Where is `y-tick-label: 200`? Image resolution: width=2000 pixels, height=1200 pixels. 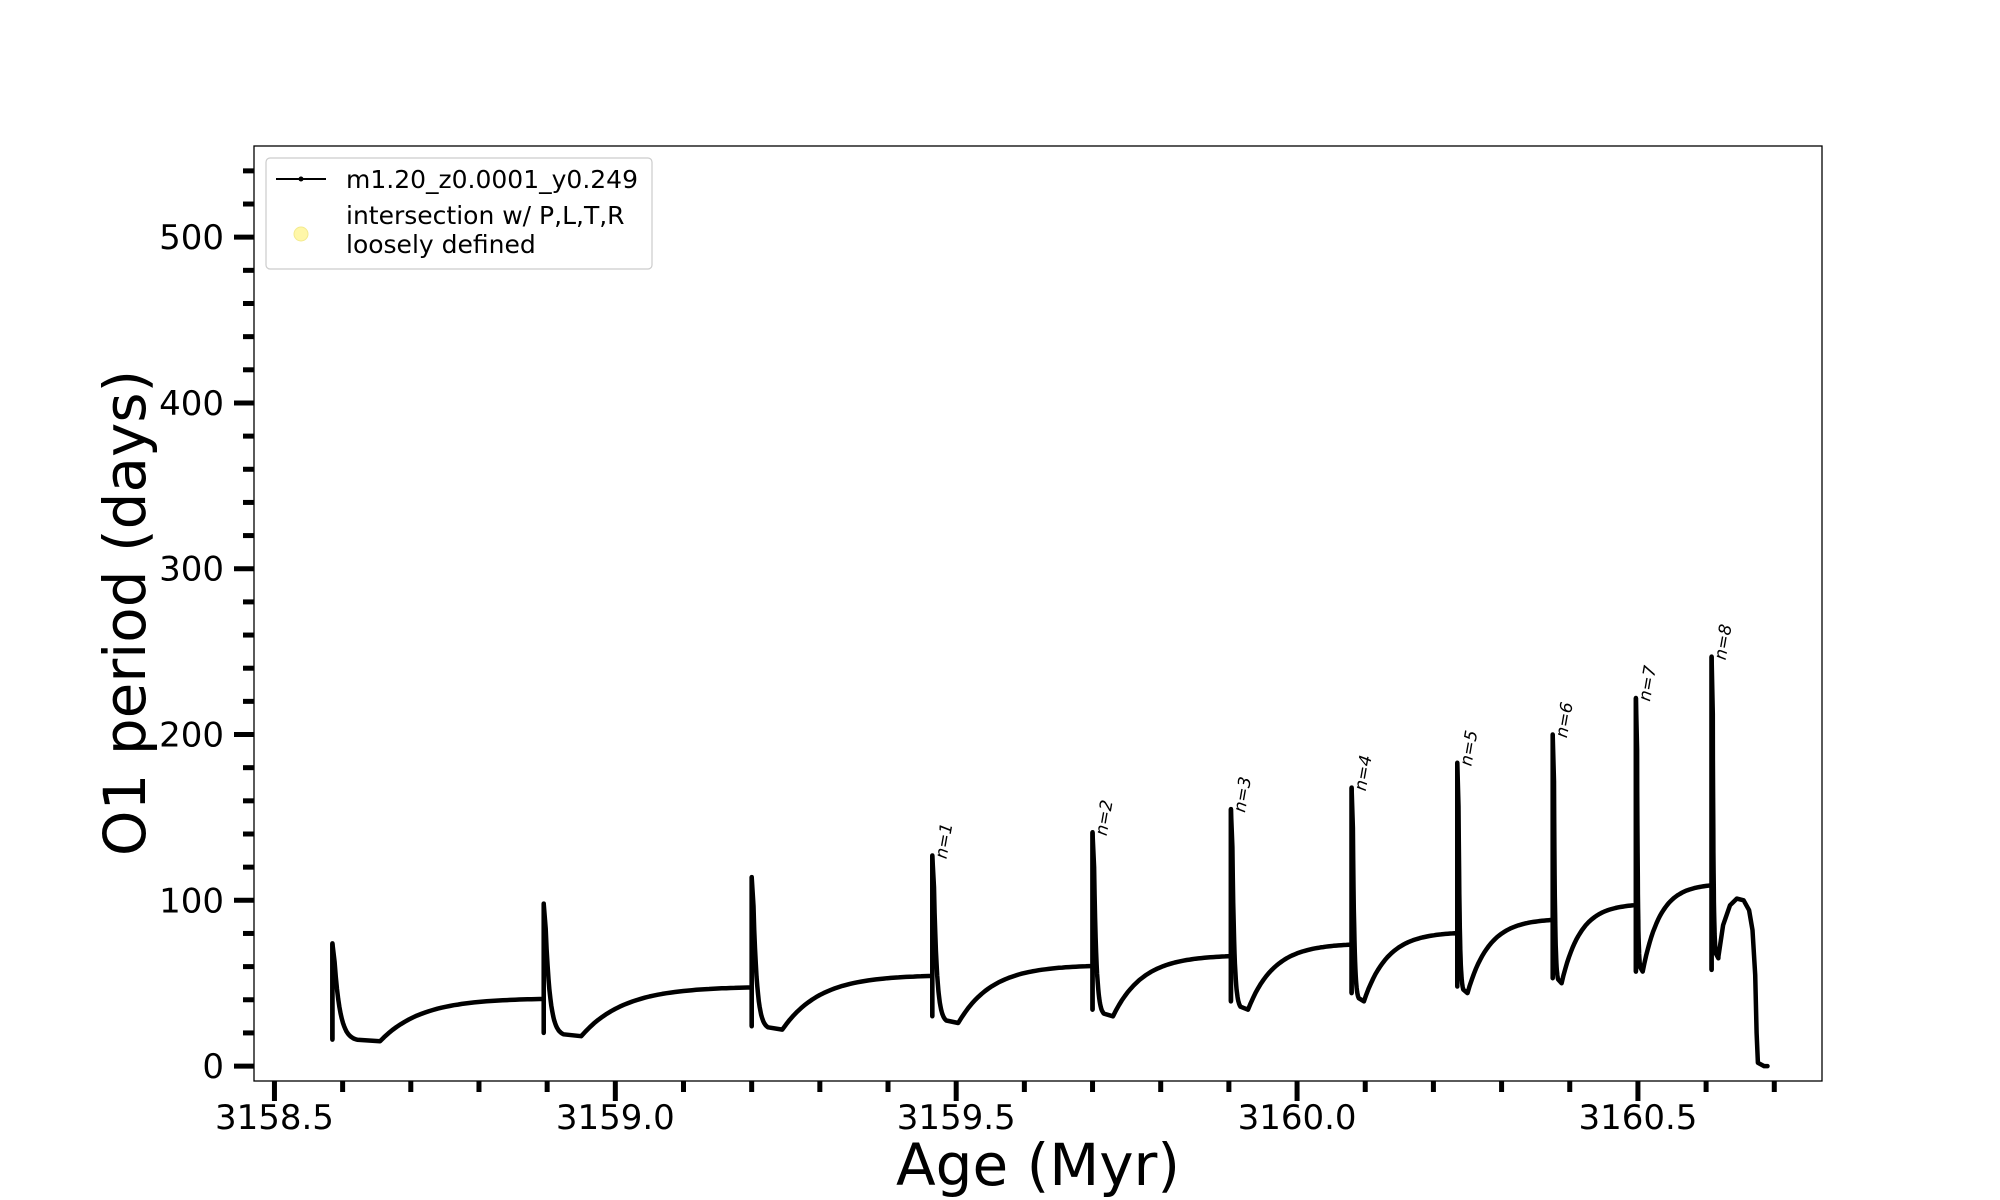
y-tick-label: 200 is located at coordinates (191, 736).